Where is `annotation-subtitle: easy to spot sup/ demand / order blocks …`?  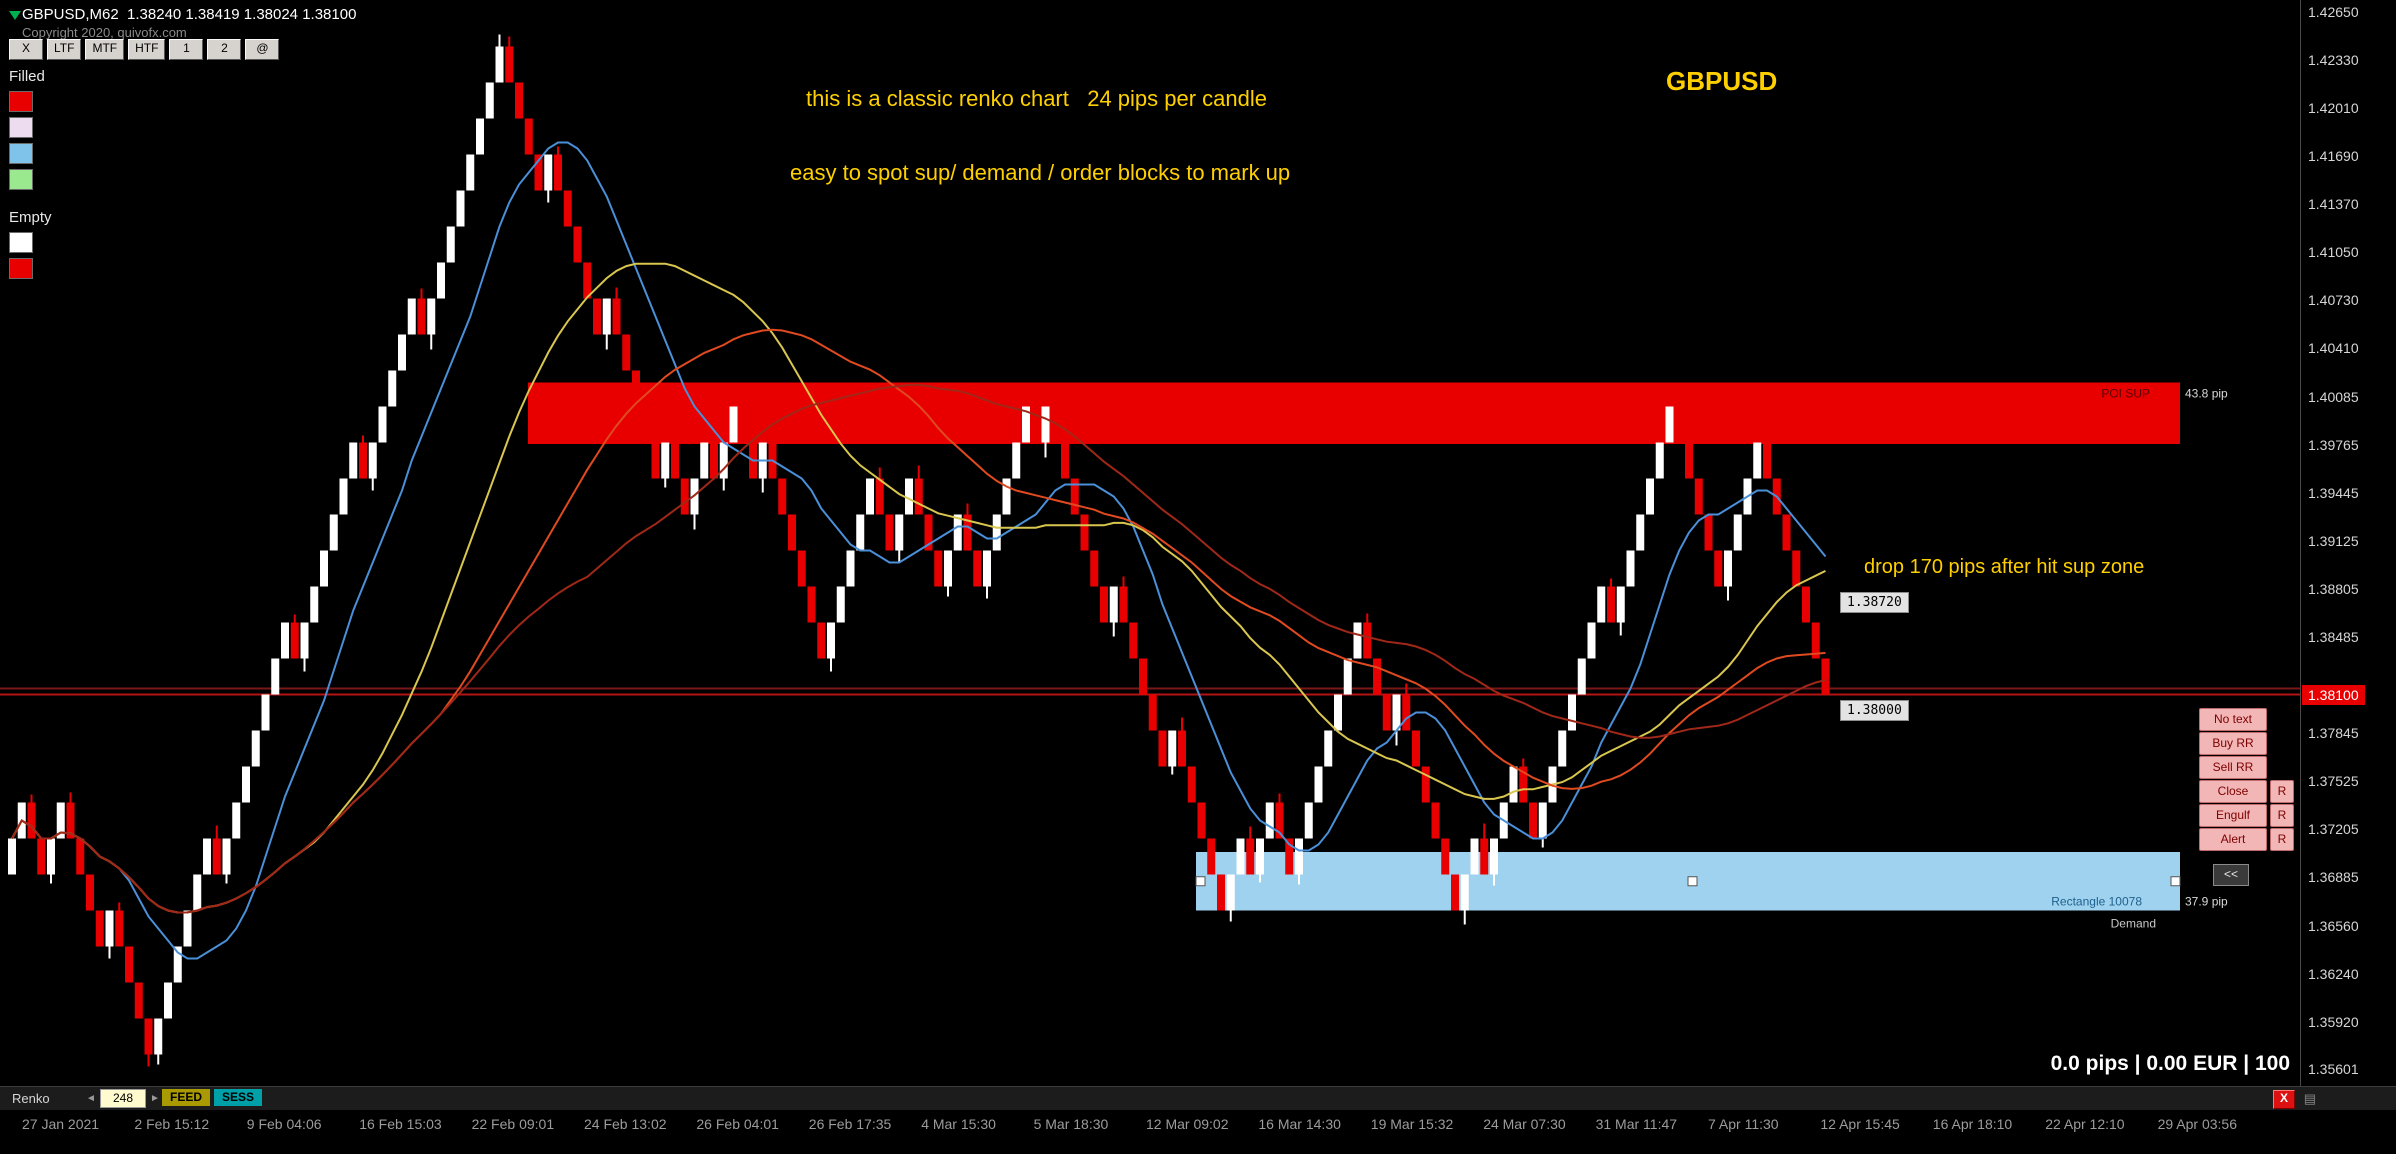 annotation-subtitle: easy to spot sup/ demand / order blocks … is located at coordinates (1040, 172).